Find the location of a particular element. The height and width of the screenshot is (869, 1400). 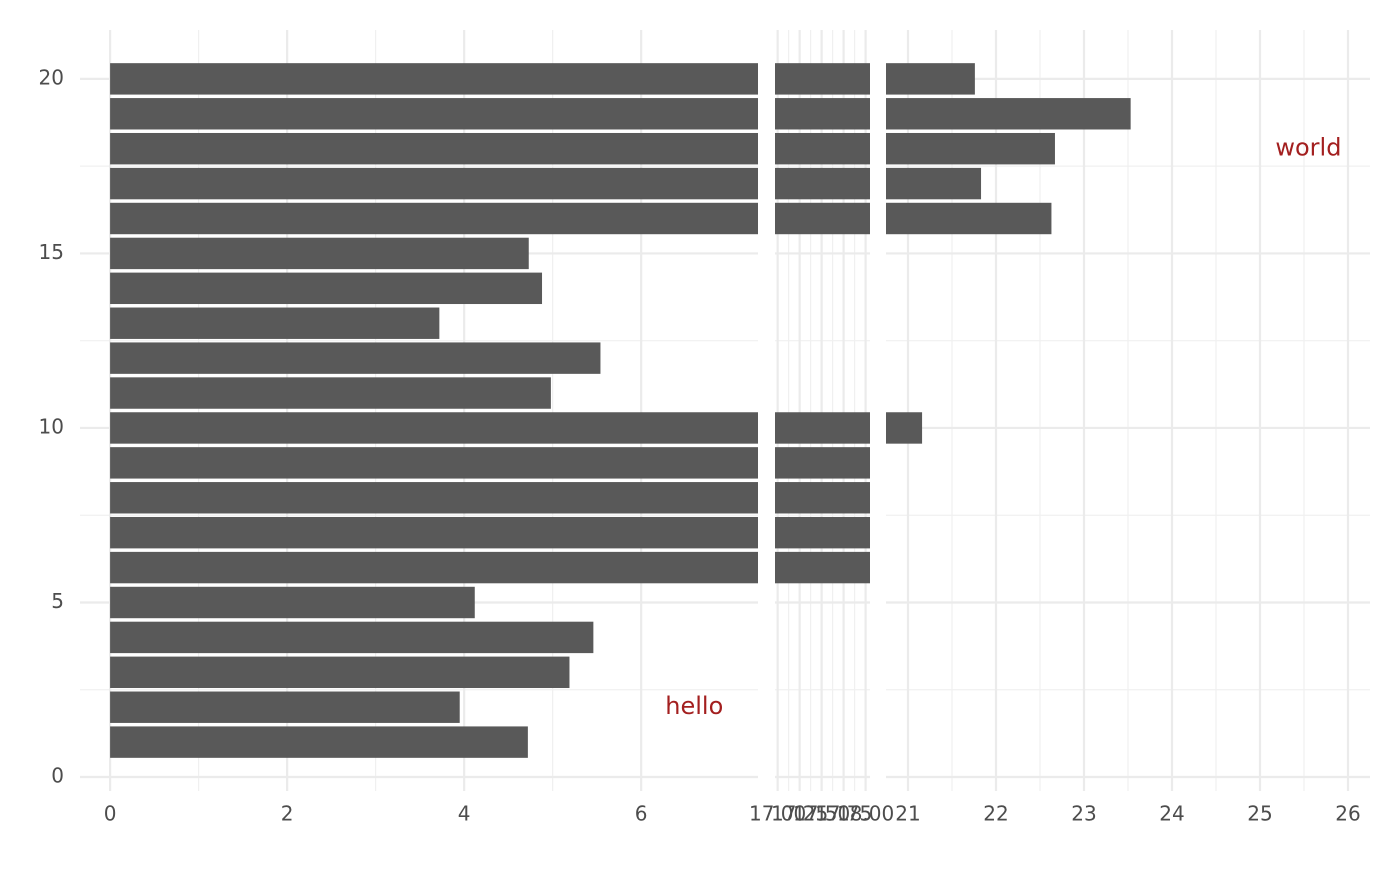

x-tick-label: 17.50 is located at coordinates (821, 814).